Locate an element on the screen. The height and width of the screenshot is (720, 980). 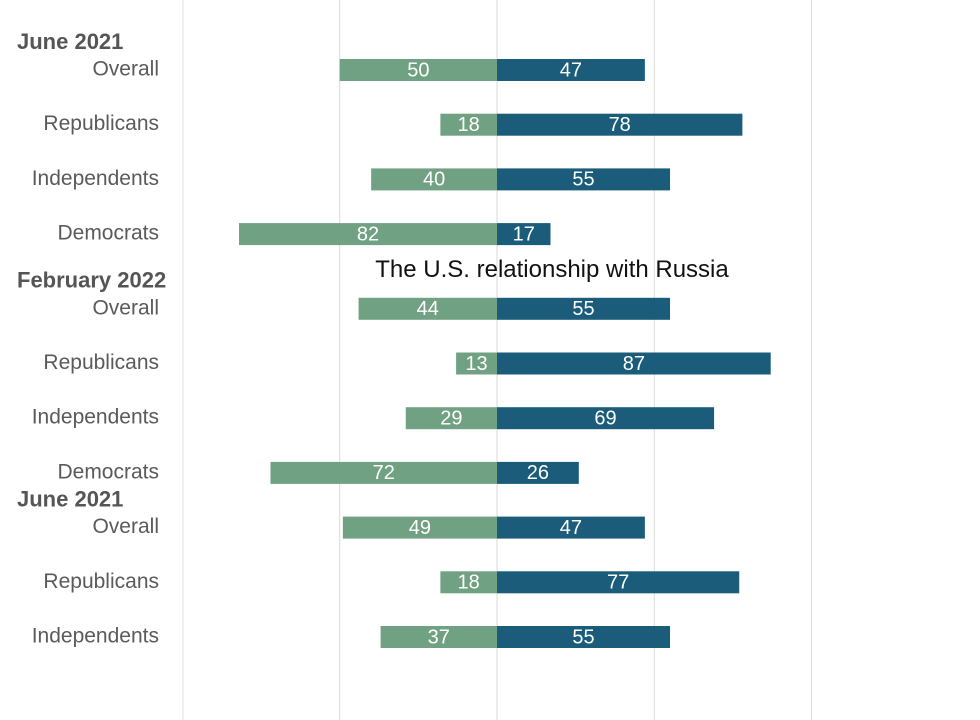
bar-label-left: 37 is located at coordinates (439, 637).